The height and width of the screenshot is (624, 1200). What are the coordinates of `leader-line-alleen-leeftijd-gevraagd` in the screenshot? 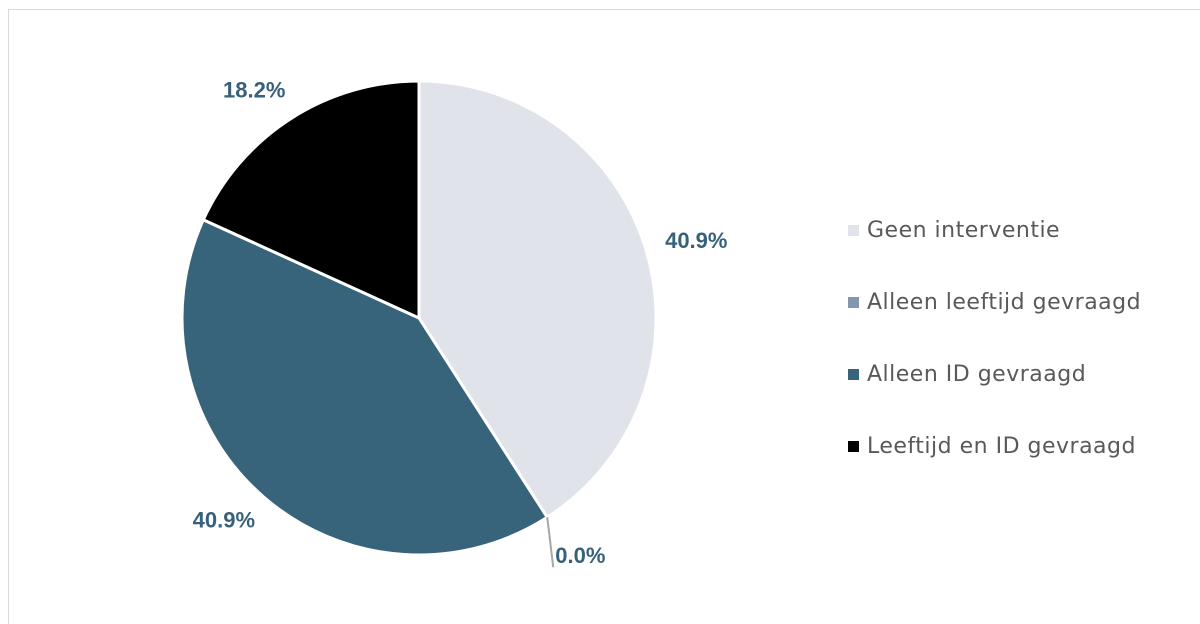 It's located at (550, 542).